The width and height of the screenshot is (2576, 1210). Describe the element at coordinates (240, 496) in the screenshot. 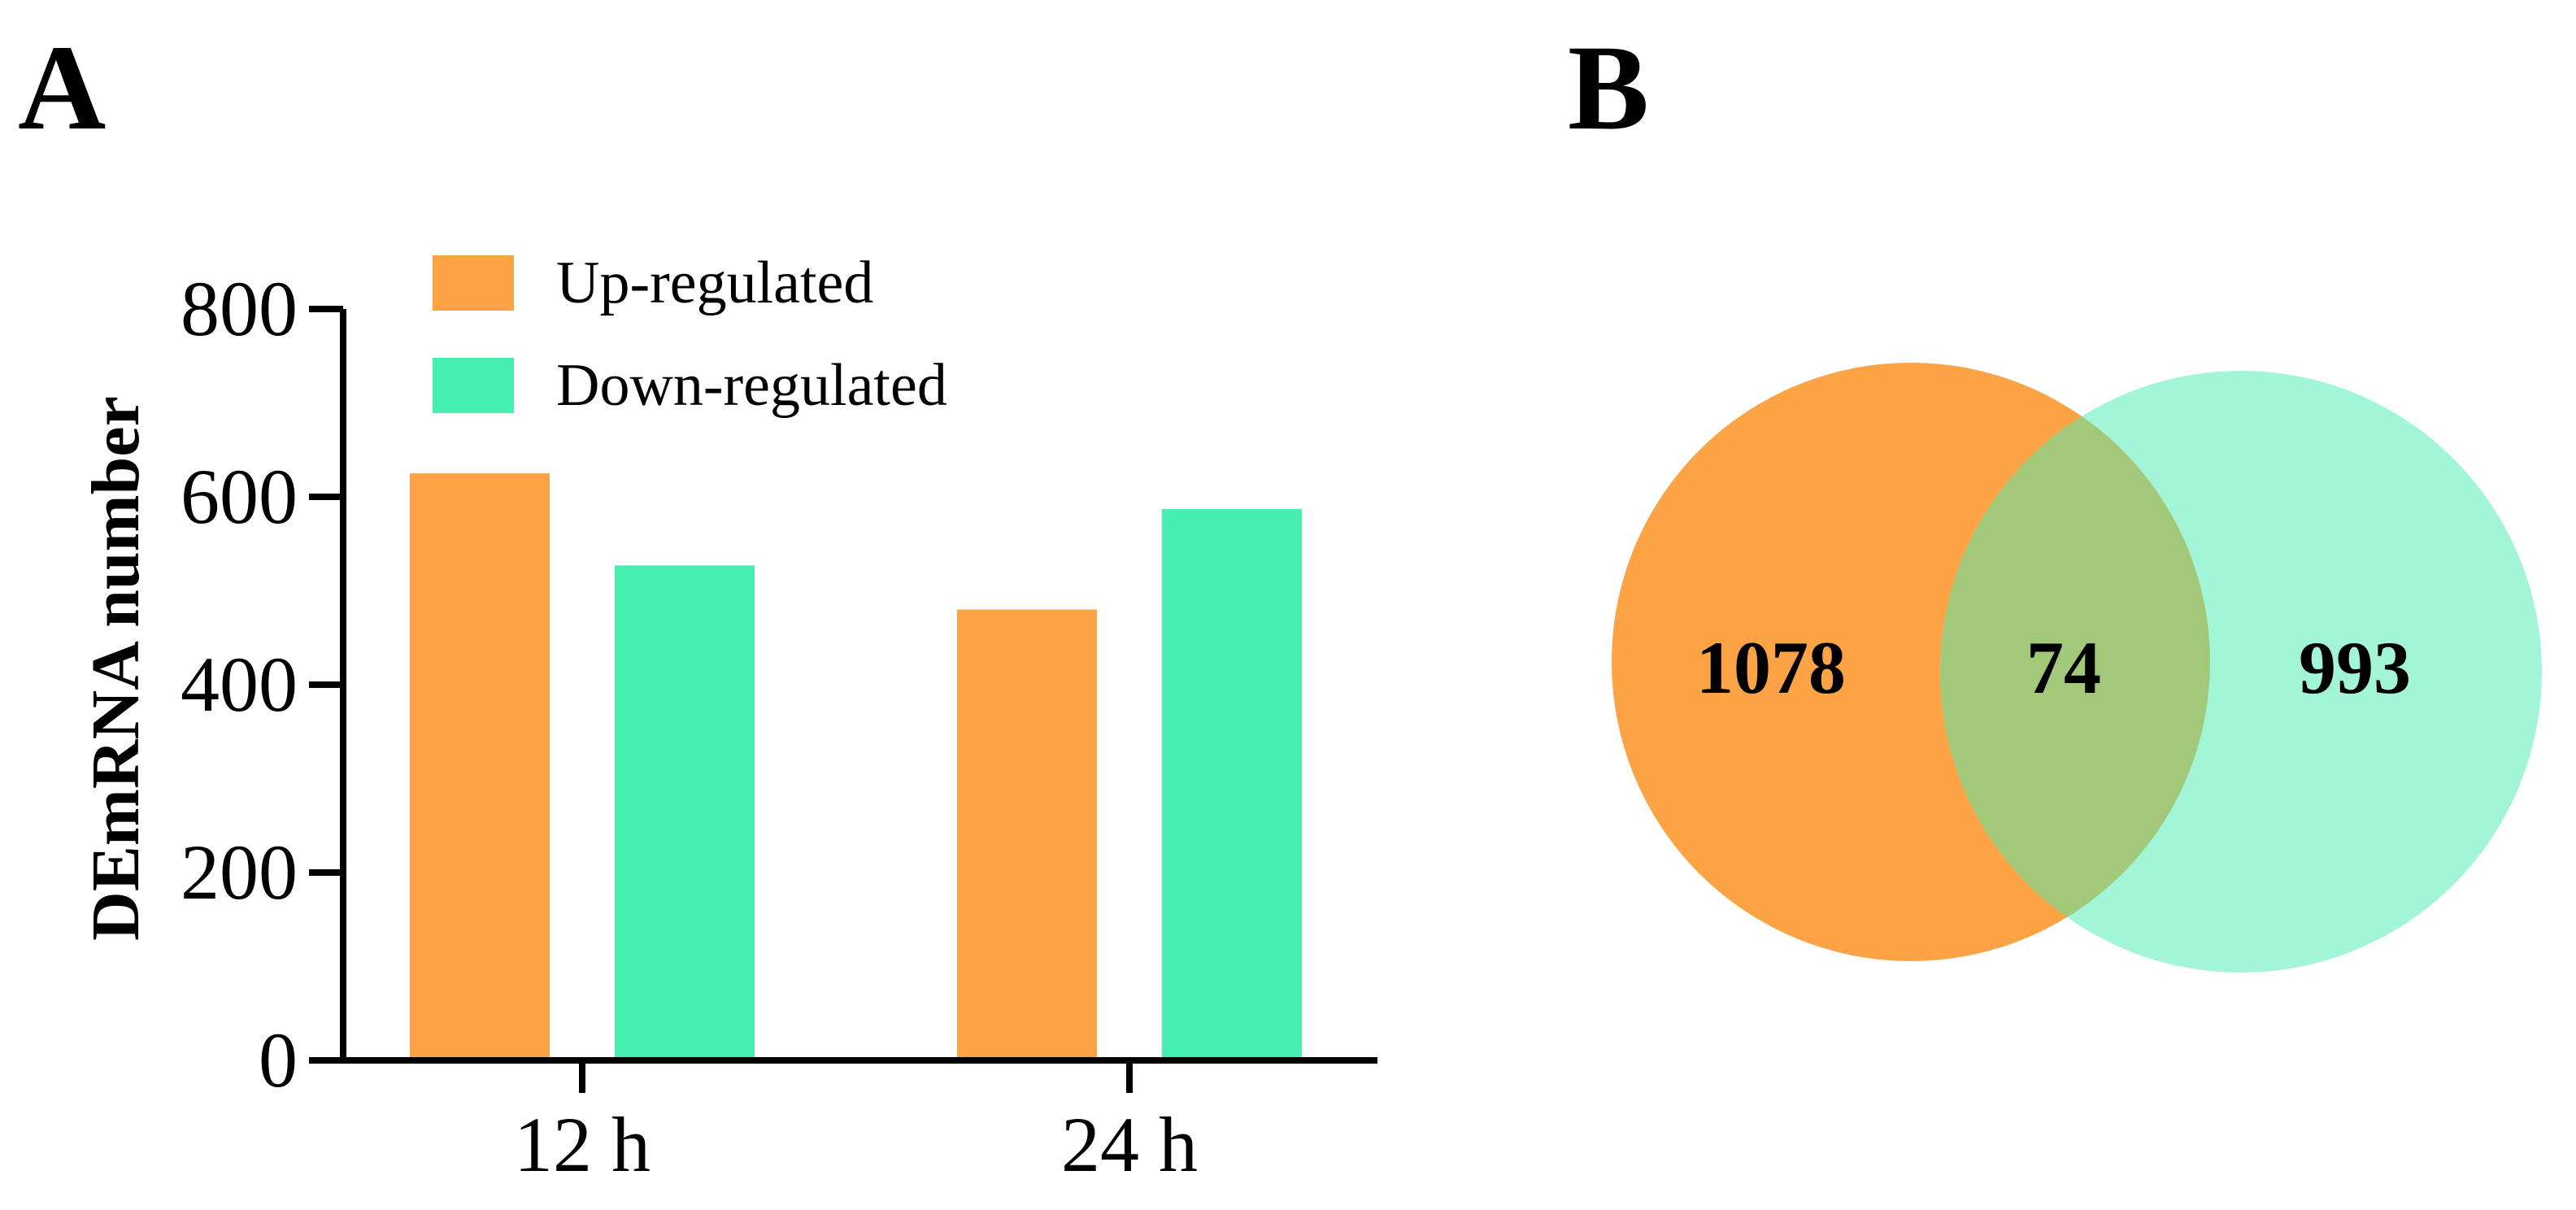

I see `y-tick-label-600: 600` at that location.